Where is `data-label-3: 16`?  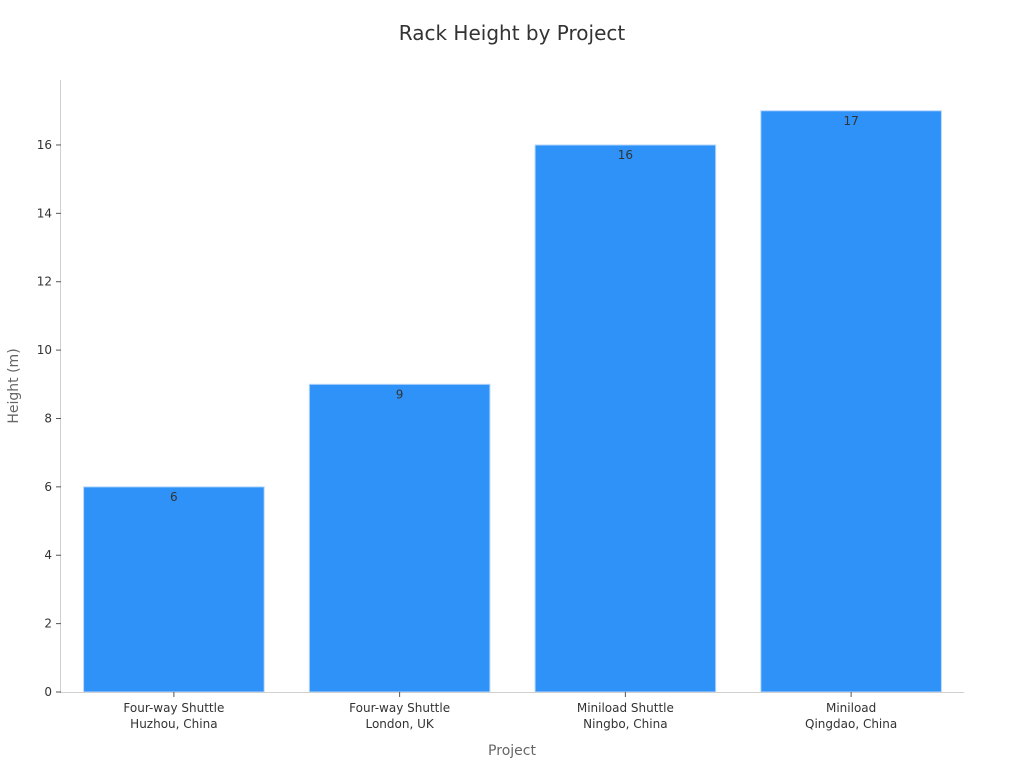
data-label-3: 16 is located at coordinates (625, 155).